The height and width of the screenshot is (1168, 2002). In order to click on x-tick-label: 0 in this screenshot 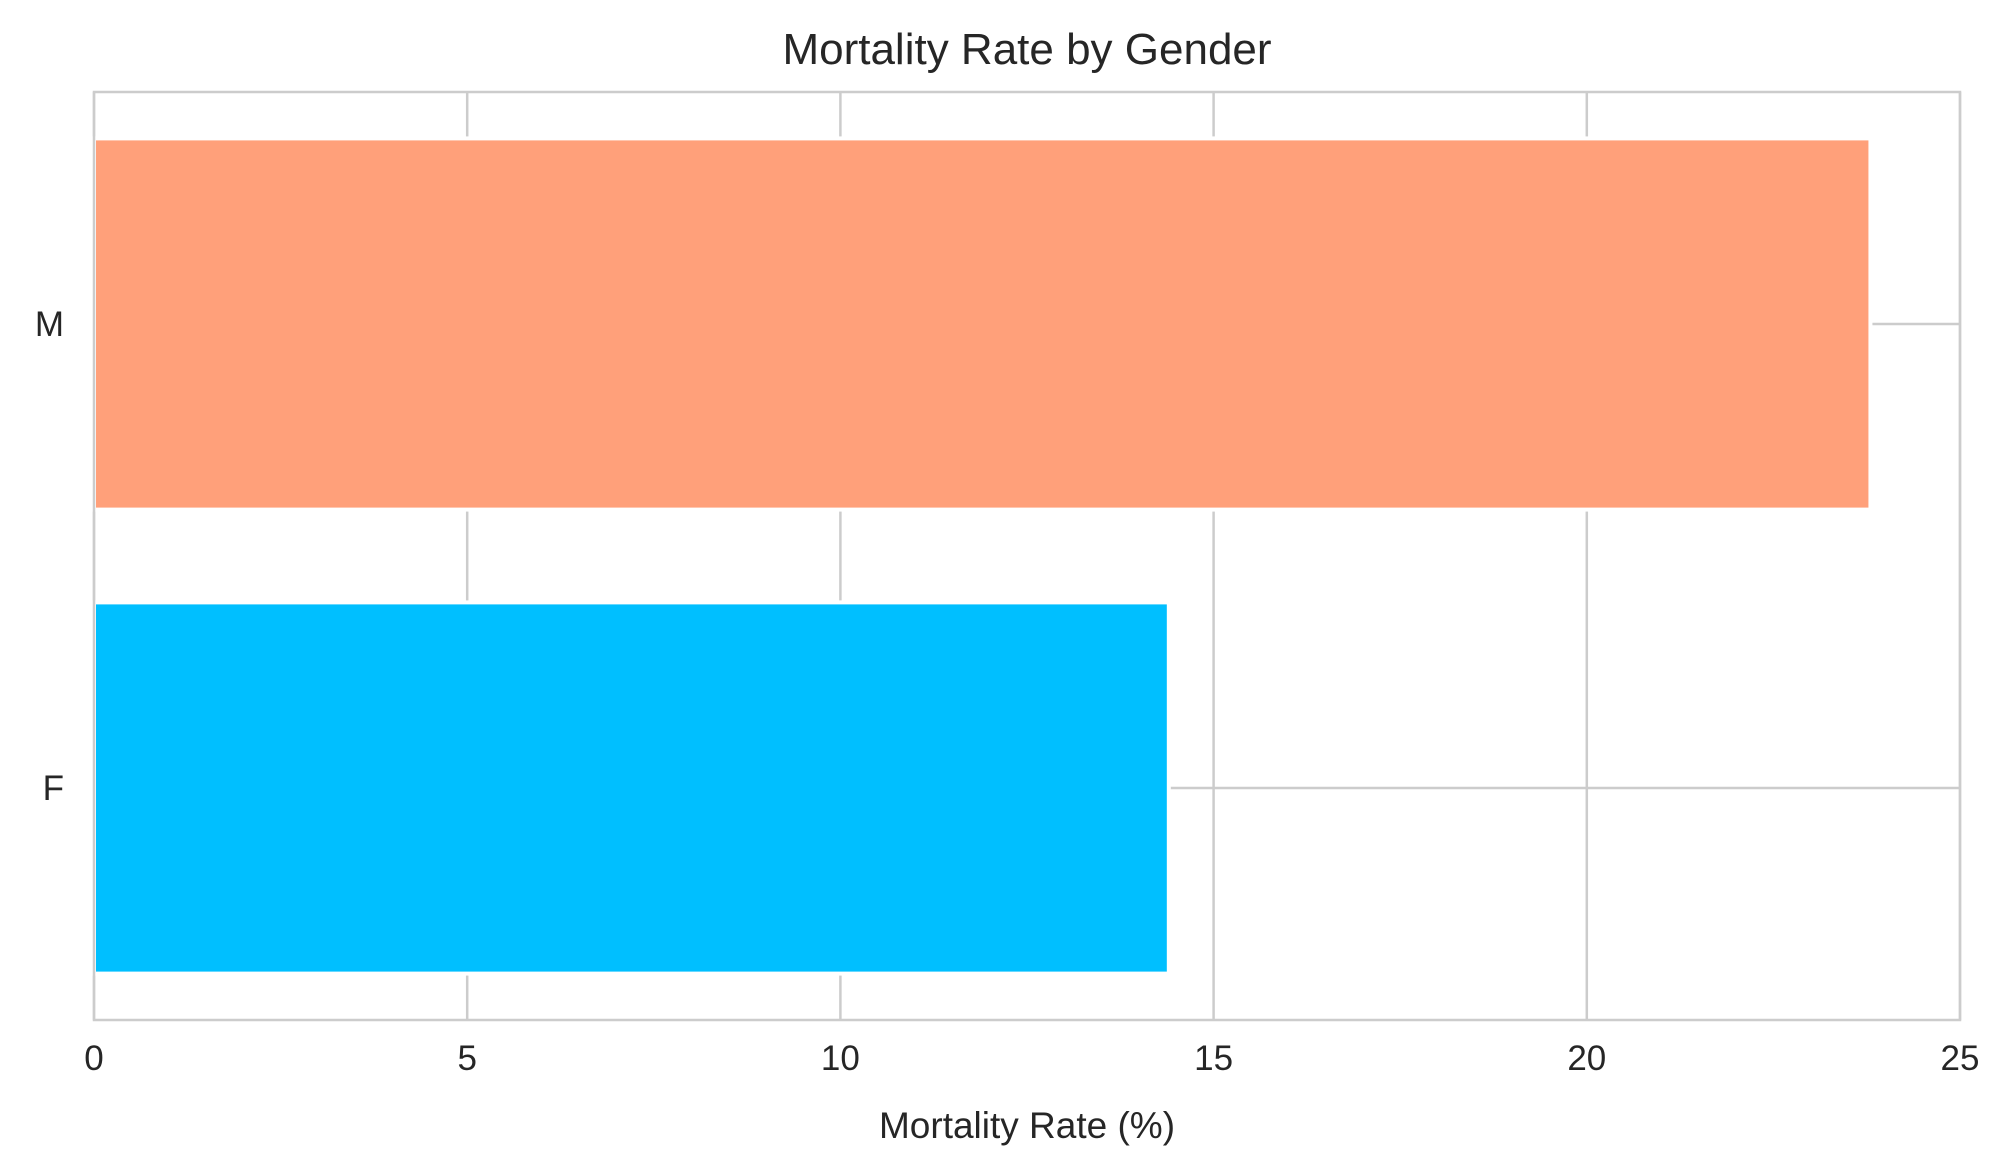, I will do `click(93, 1058)`.